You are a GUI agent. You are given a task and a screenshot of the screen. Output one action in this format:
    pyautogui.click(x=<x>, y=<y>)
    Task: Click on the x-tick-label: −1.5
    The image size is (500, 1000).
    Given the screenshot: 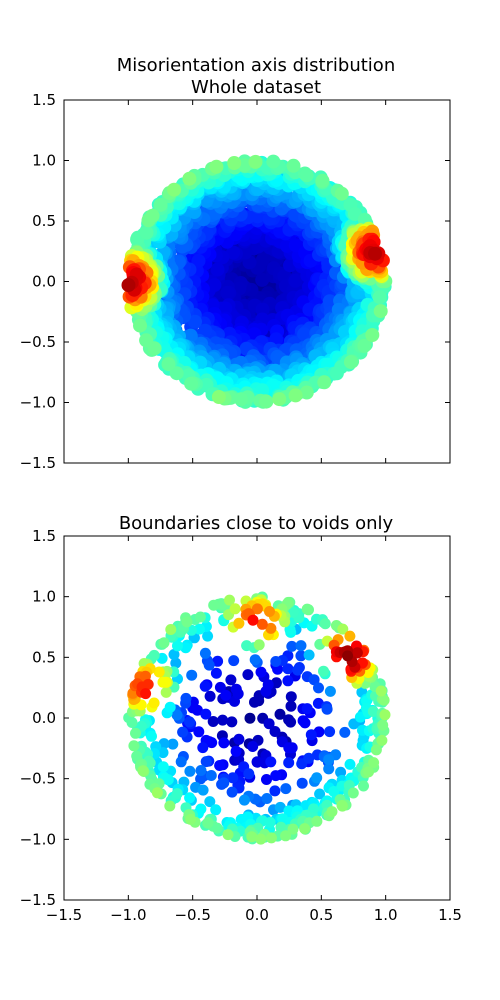 What is the action you would take?
    pyautogui.click(x=64, y=915)
    